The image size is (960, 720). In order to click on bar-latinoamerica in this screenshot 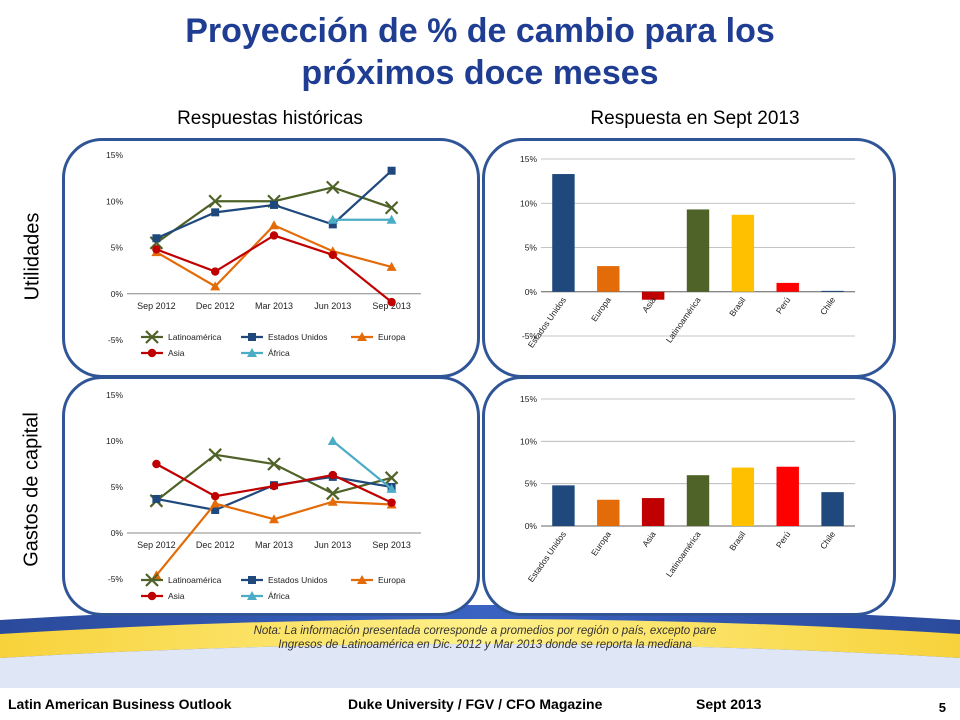, I will do `click(698, 500)`.